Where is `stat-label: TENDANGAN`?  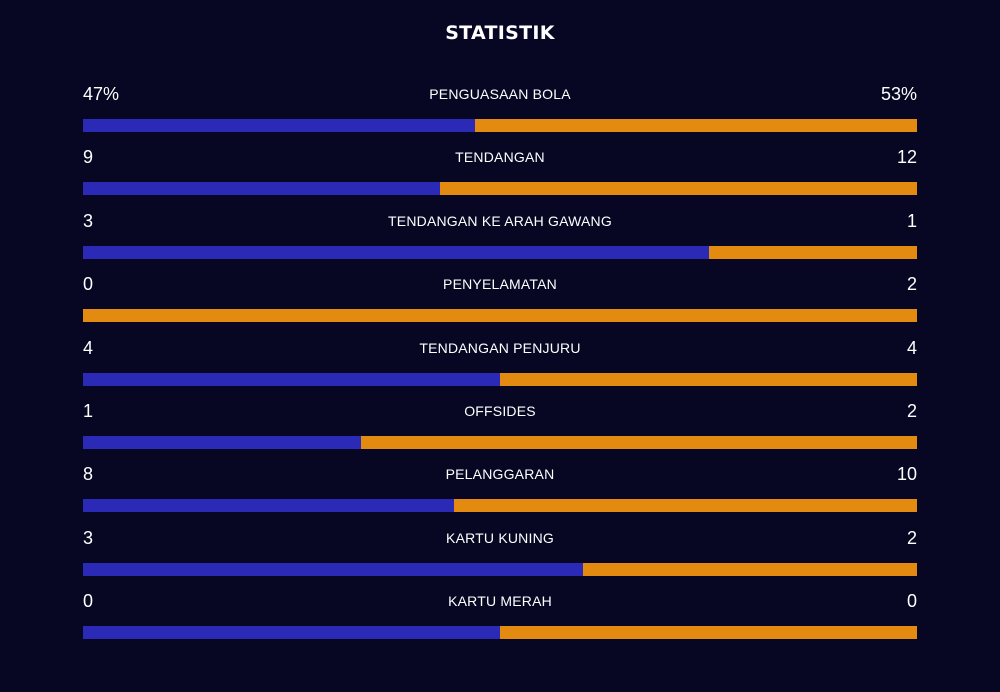
stat-label: TENDANGAN is located at coordinates (500, 157).